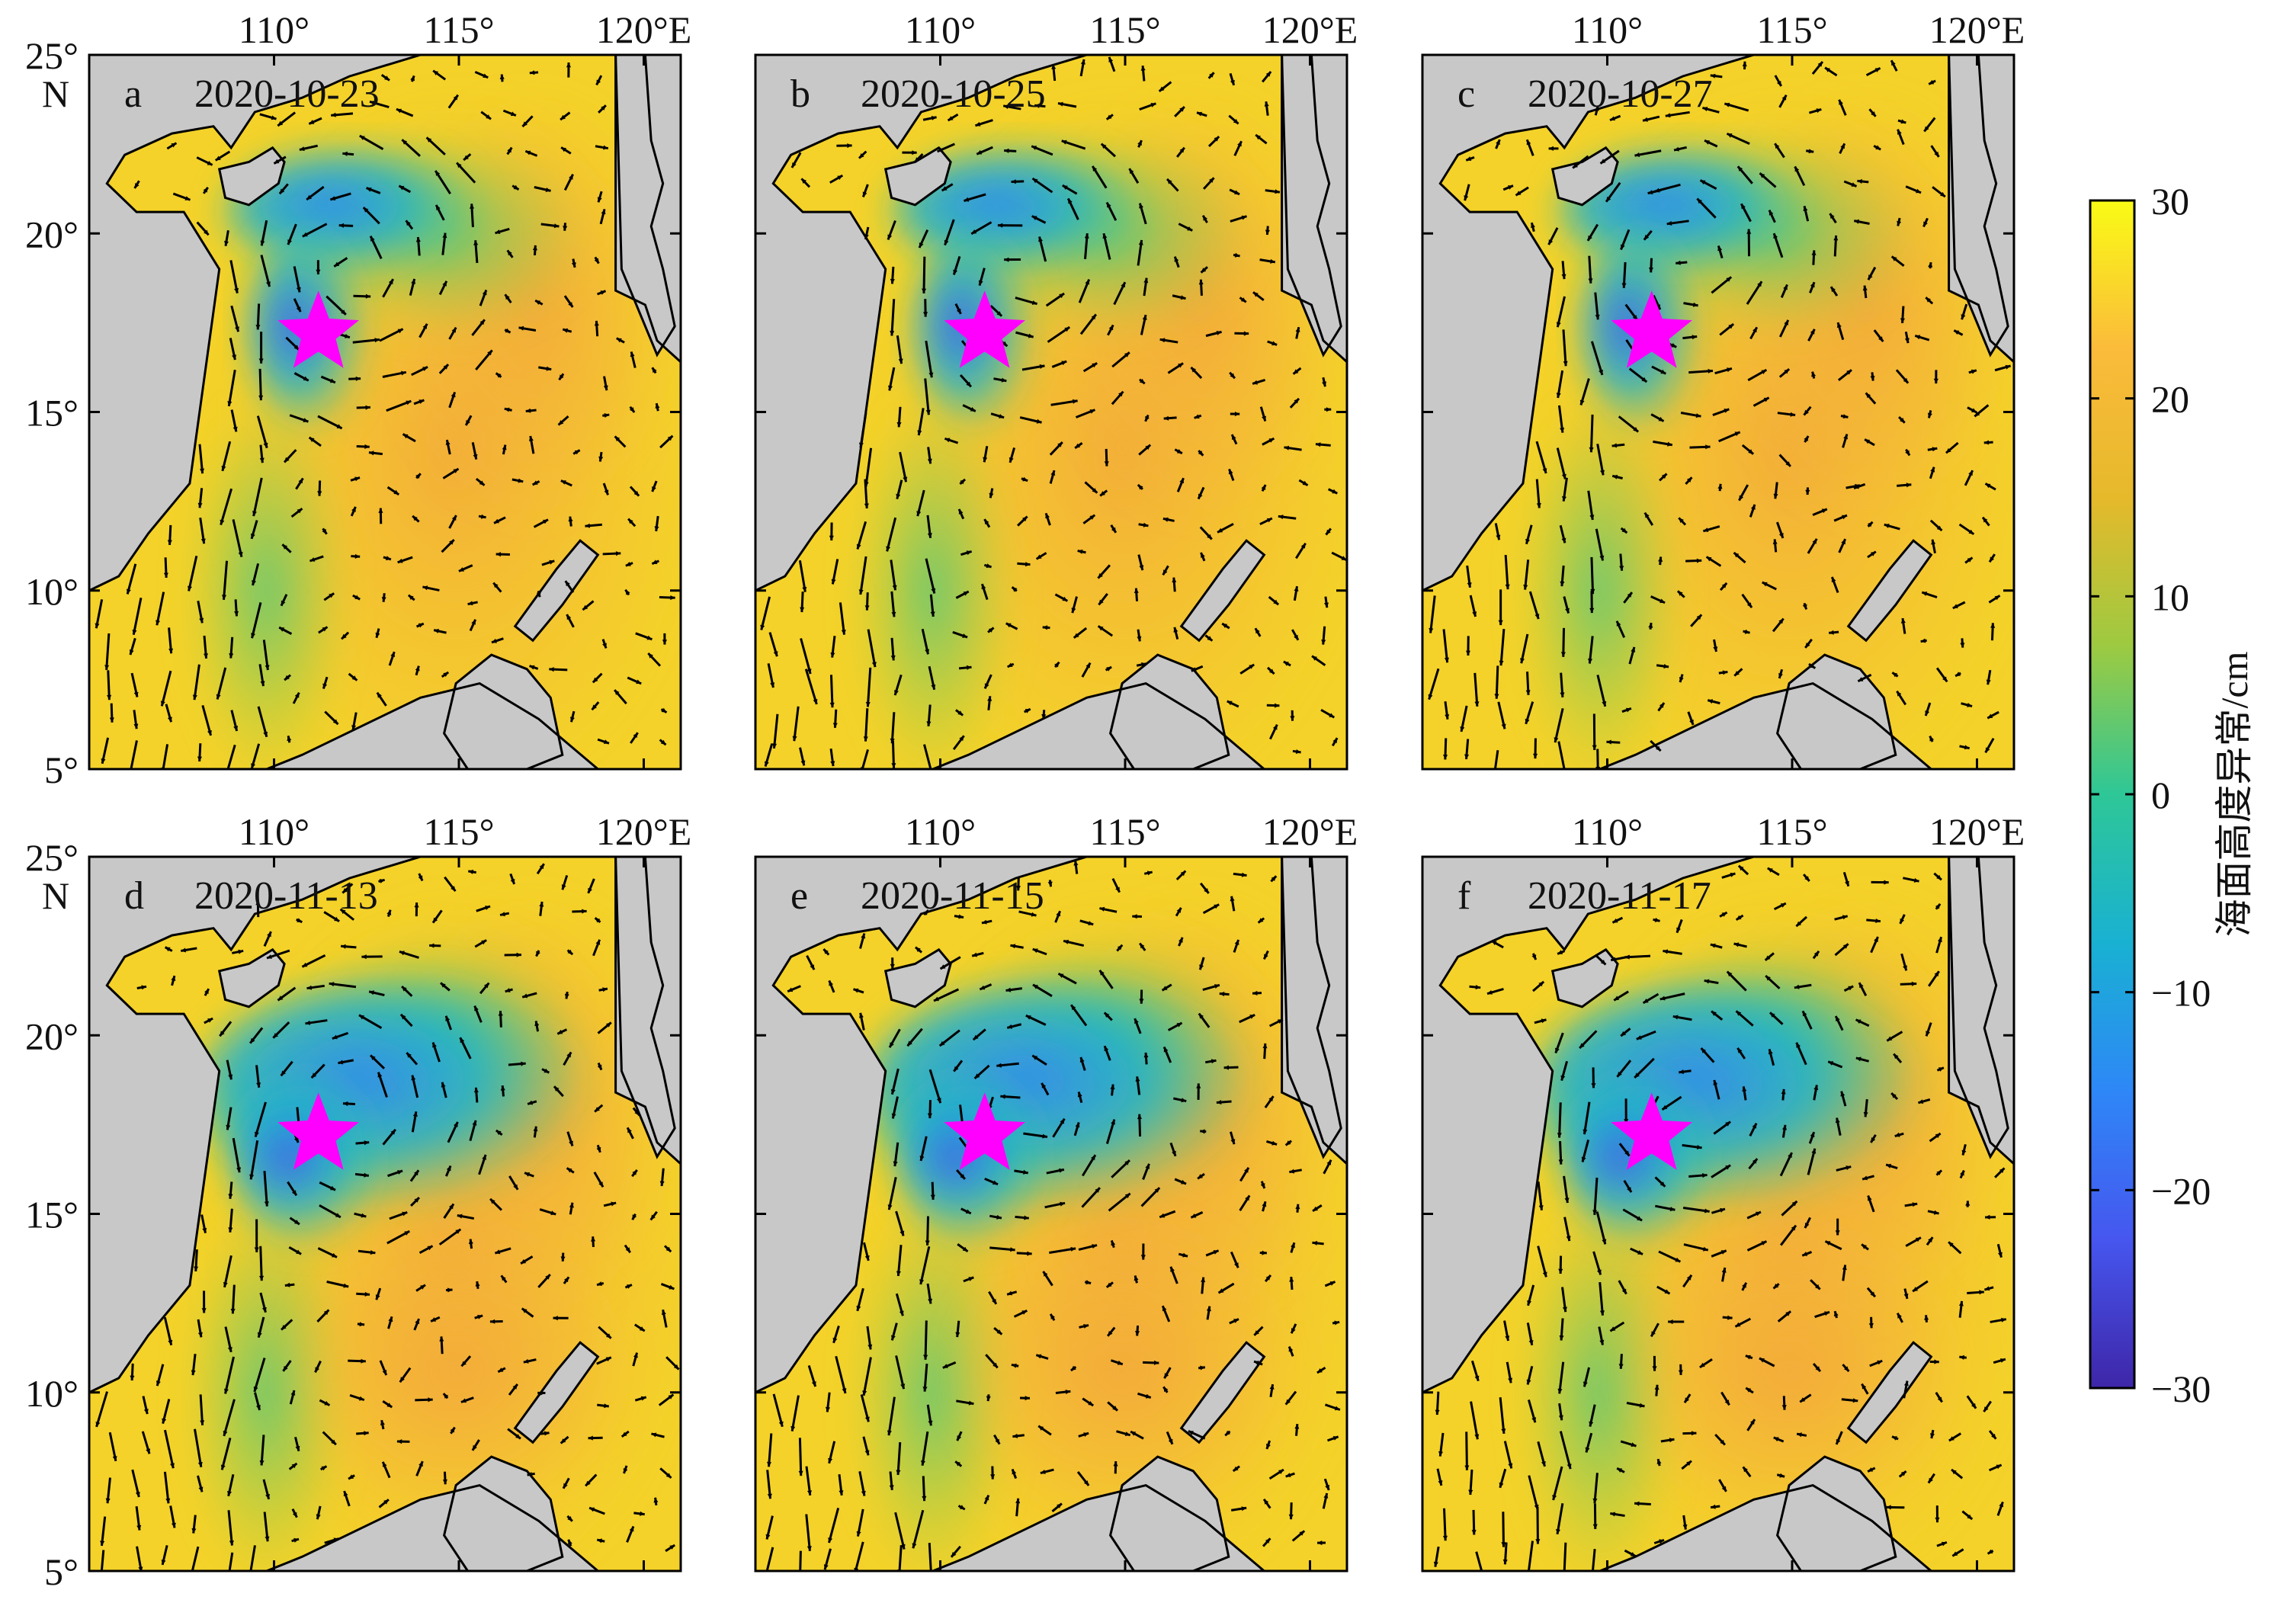 The height and width of the screenshot is (1603, 2296). Describe the element at coordinates (133, 94) in the screenshot. I see `panel-letter: a` at that location.